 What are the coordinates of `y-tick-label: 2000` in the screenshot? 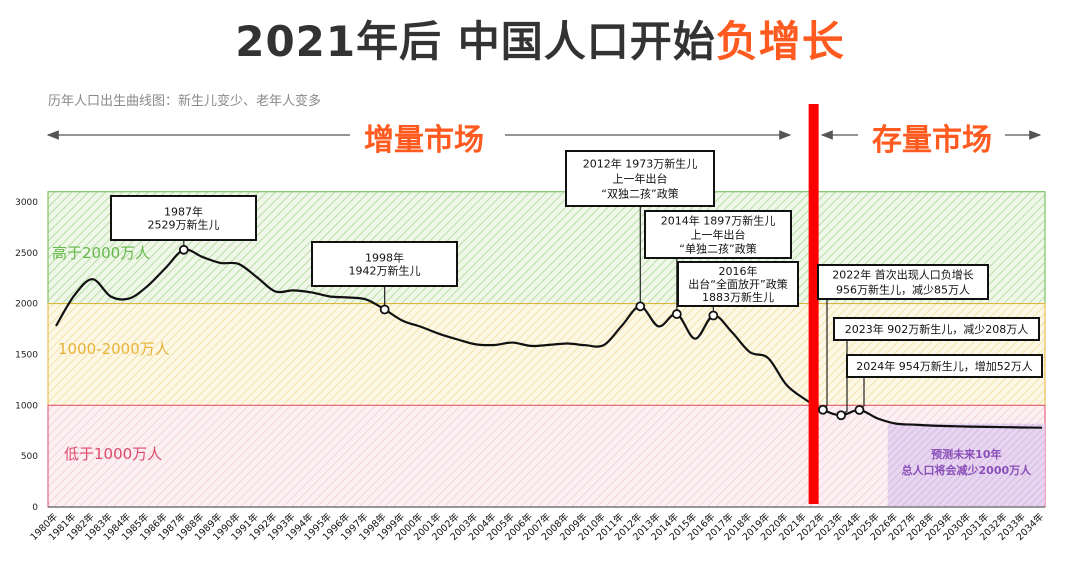 It's located at (26, 305).